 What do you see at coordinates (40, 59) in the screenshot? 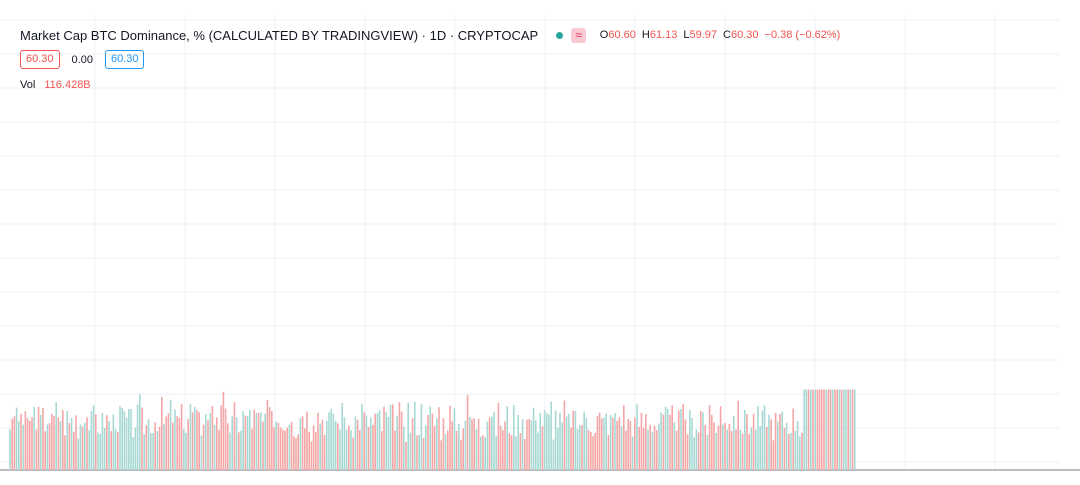
I see `sell-price-button: 60.30` at bounding box center [40, 59].